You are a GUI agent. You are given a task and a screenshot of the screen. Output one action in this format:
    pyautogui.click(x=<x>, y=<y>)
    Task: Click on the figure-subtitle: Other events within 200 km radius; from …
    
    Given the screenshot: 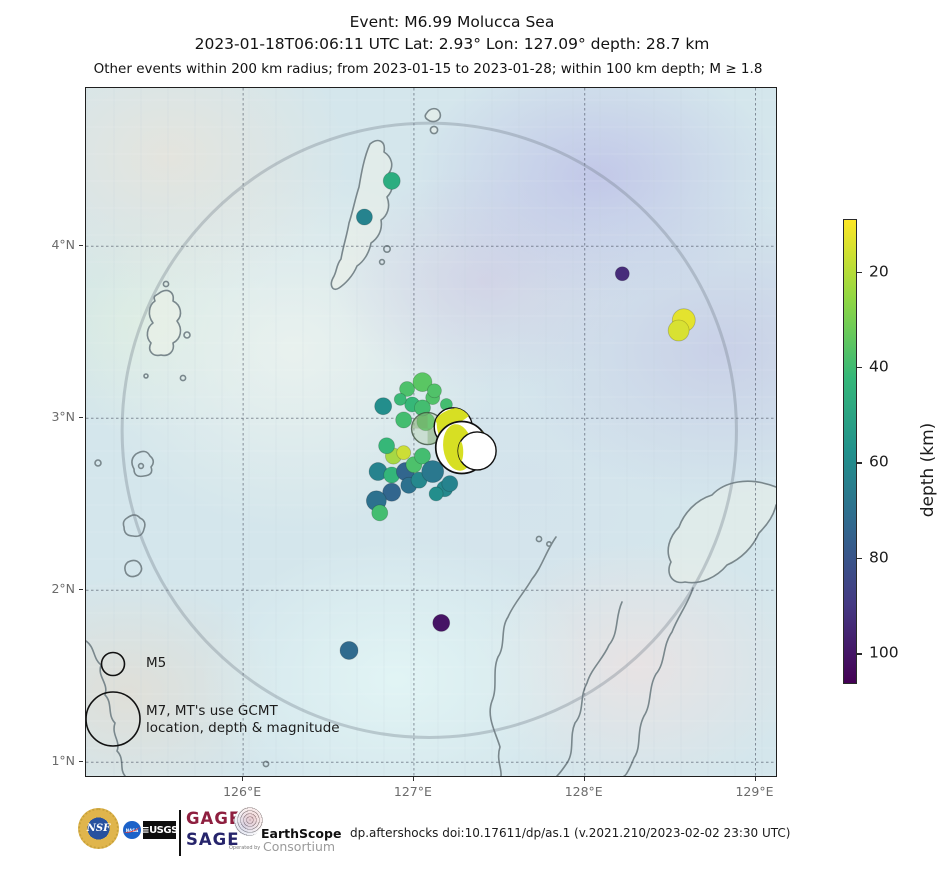 What is the action you would take?
    pyautogui.click(x=428, y=69)
    